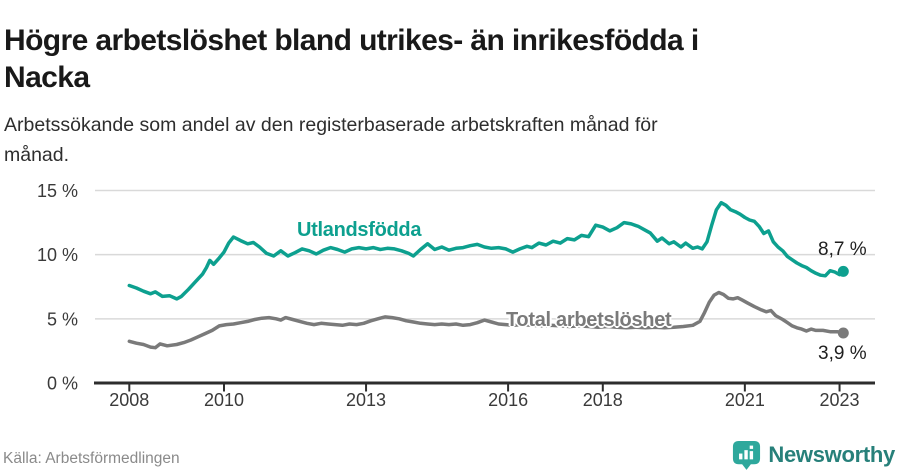 Image resolution: width=900 pixels, height=474 pixels. What do you see at coordinates (62, 319) in the screenshot?
I see `y-axis-tick-label: 5 %` at bounding box center [62, 319].